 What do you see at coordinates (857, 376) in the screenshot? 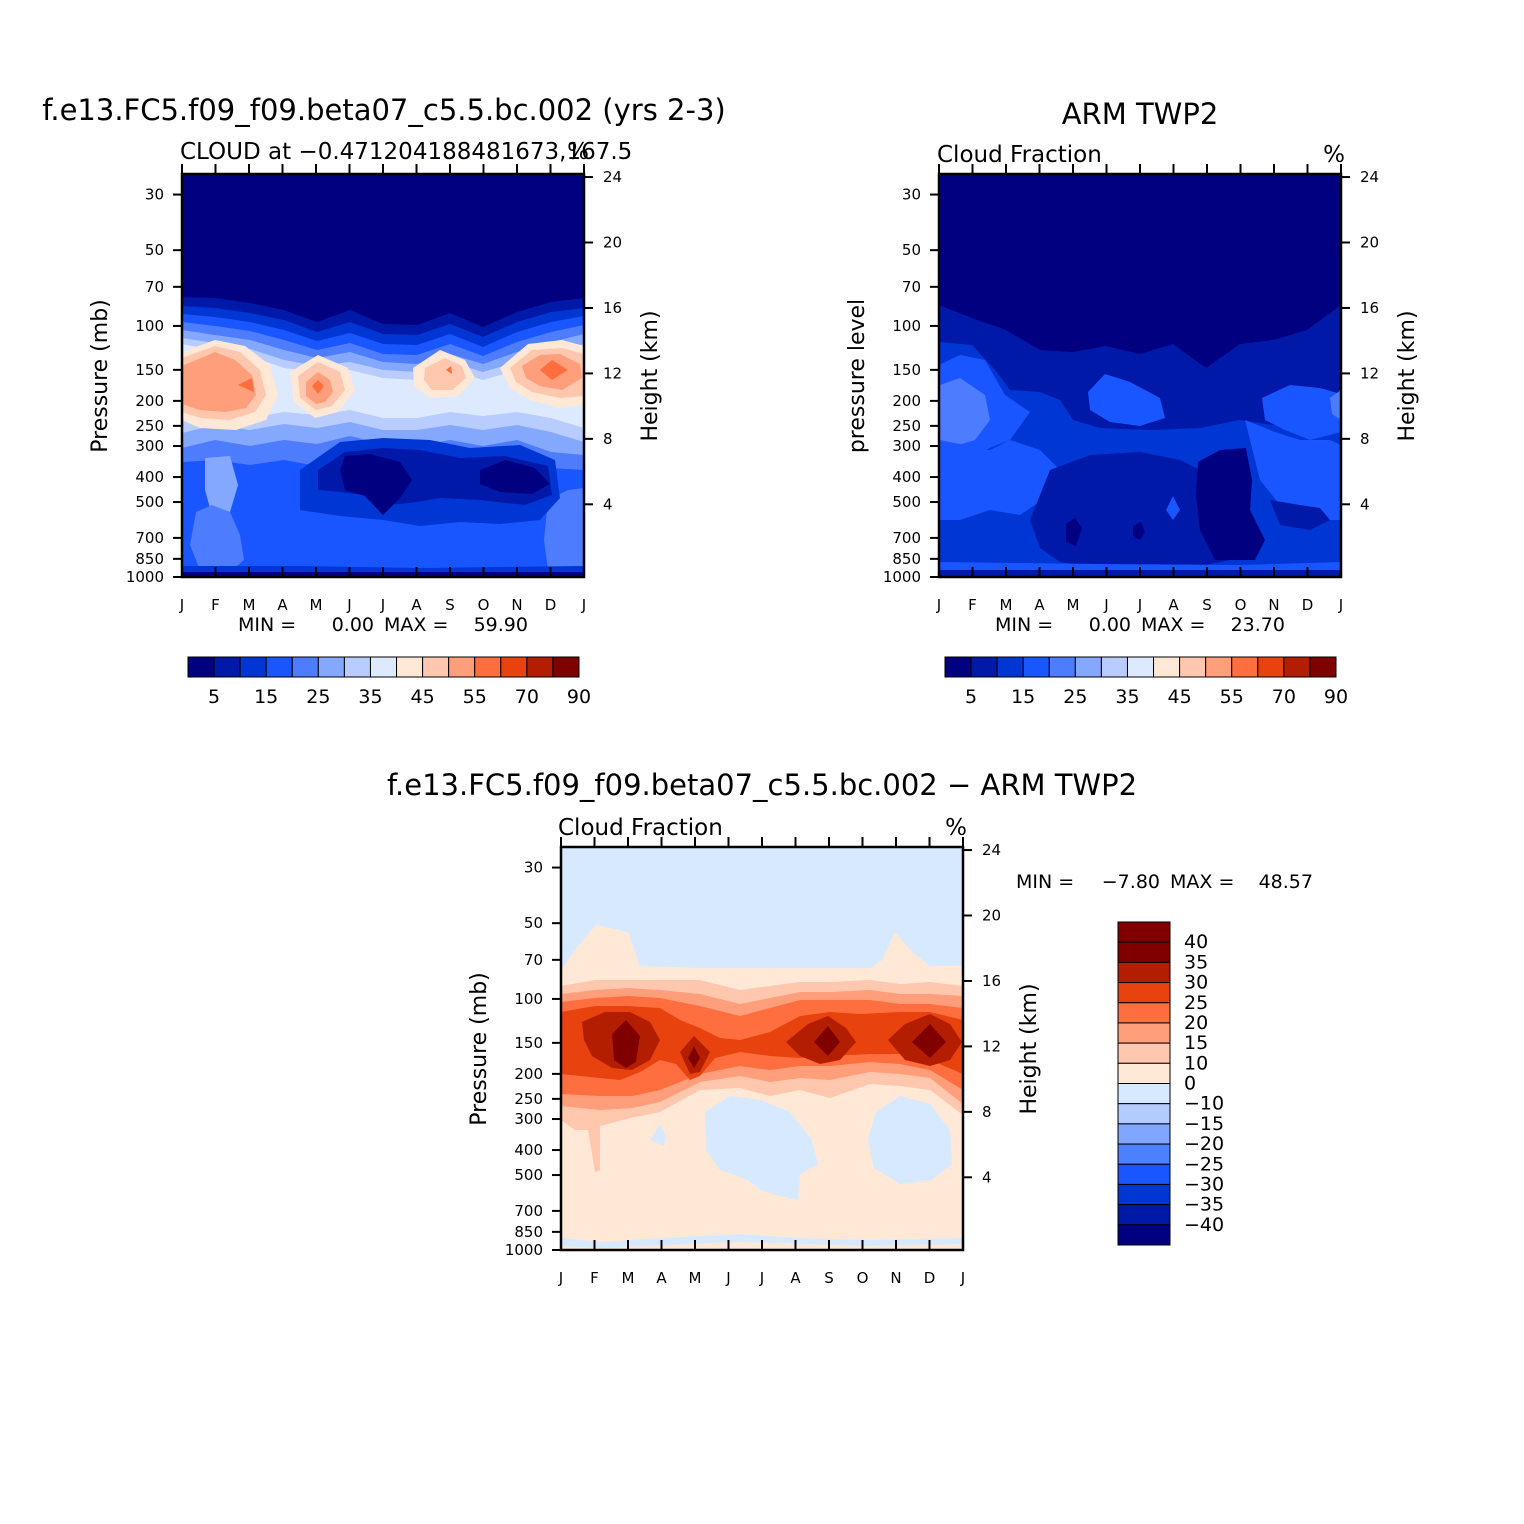
I see `obs-y-label: pressure level` at bounding box center [857, 376].